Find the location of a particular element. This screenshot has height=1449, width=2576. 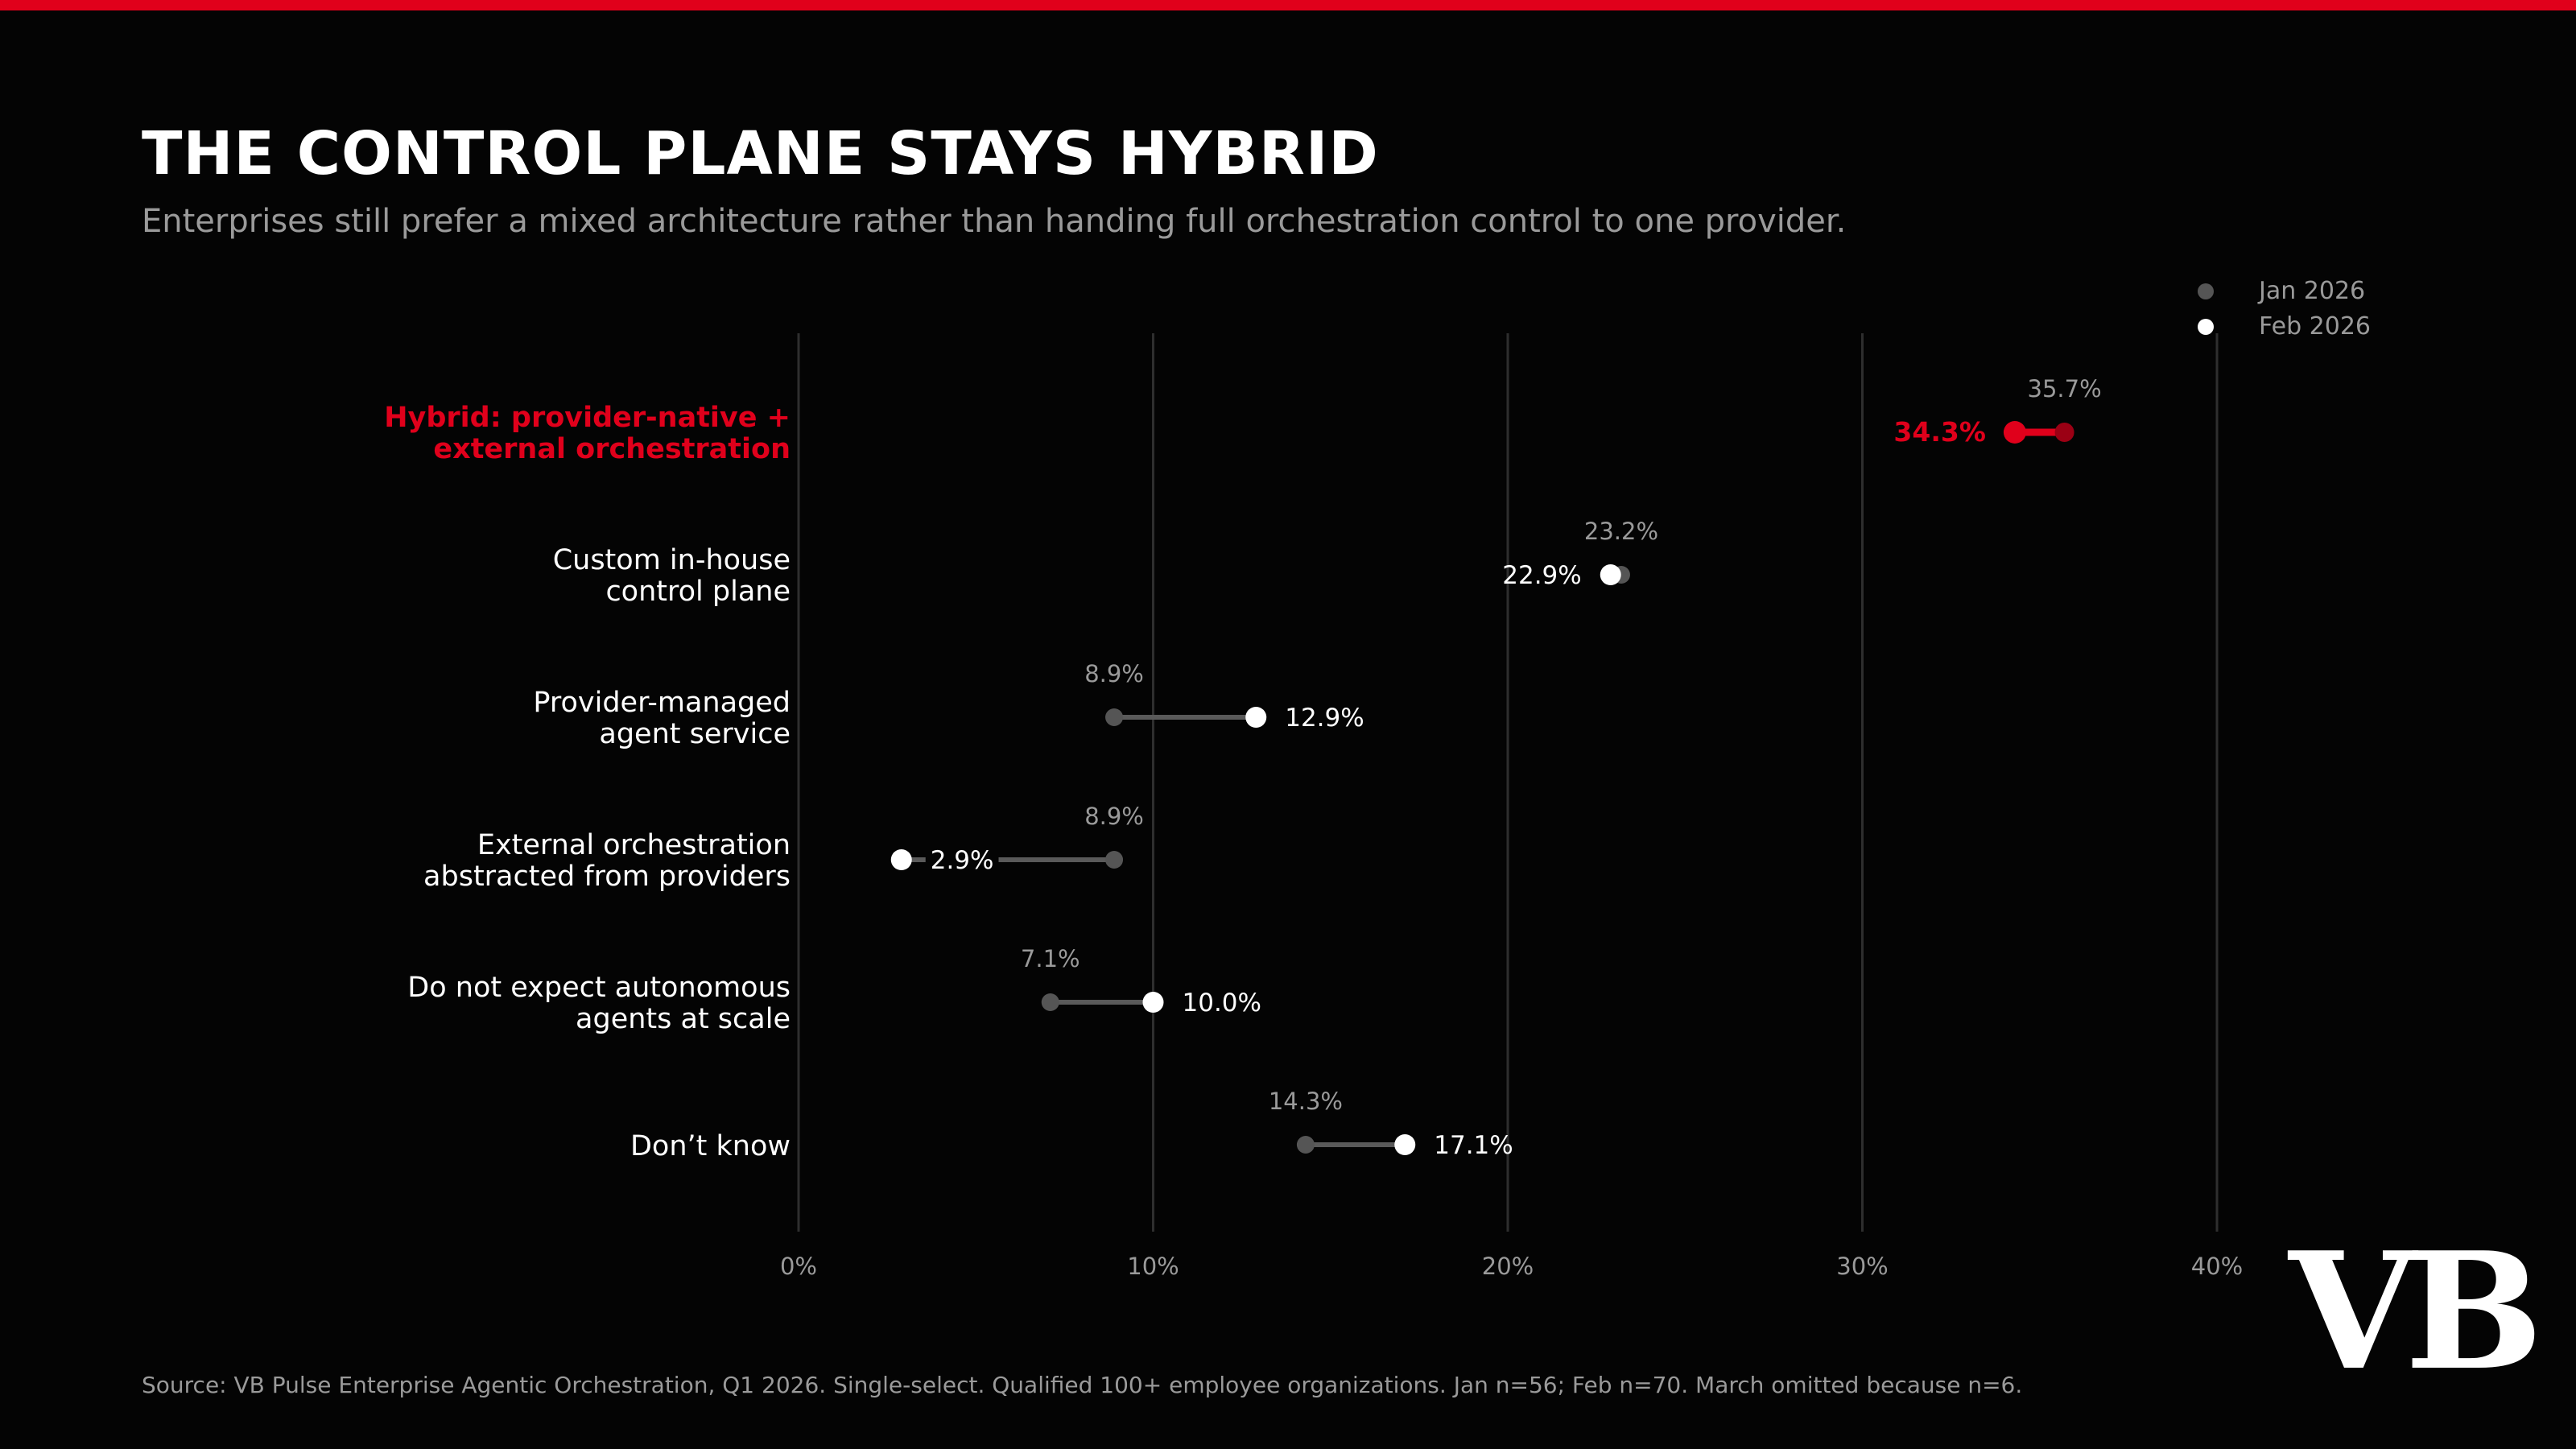

category-label-line: External orchestration is located at coordinates (634, 845).